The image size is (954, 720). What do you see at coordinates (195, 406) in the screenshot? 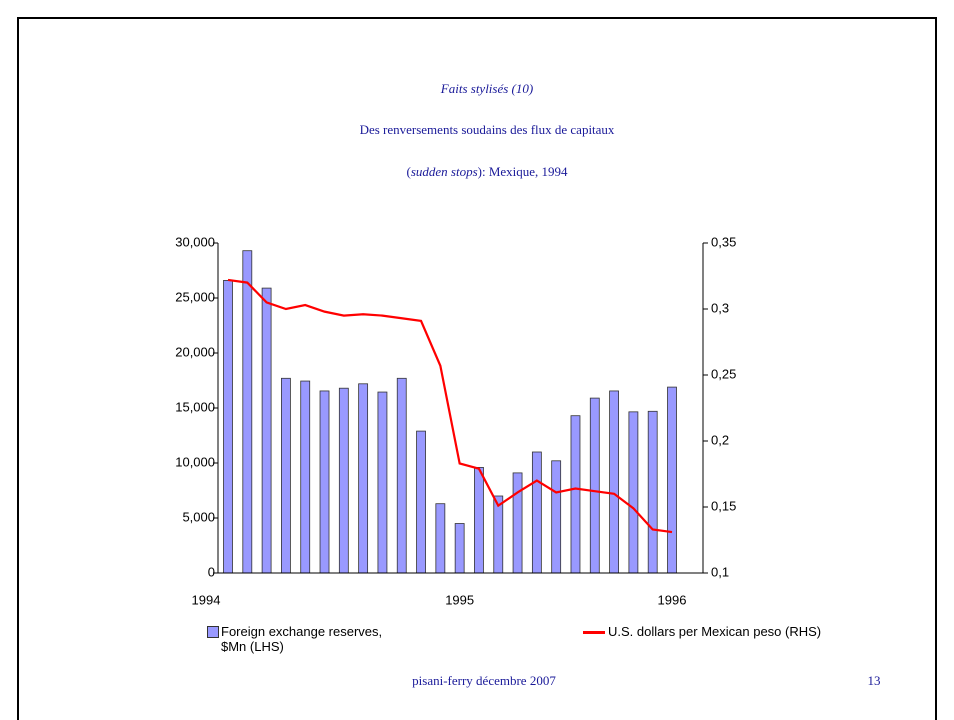
I see `y-tick-label: 15,000` at bounding box center [195, 406].